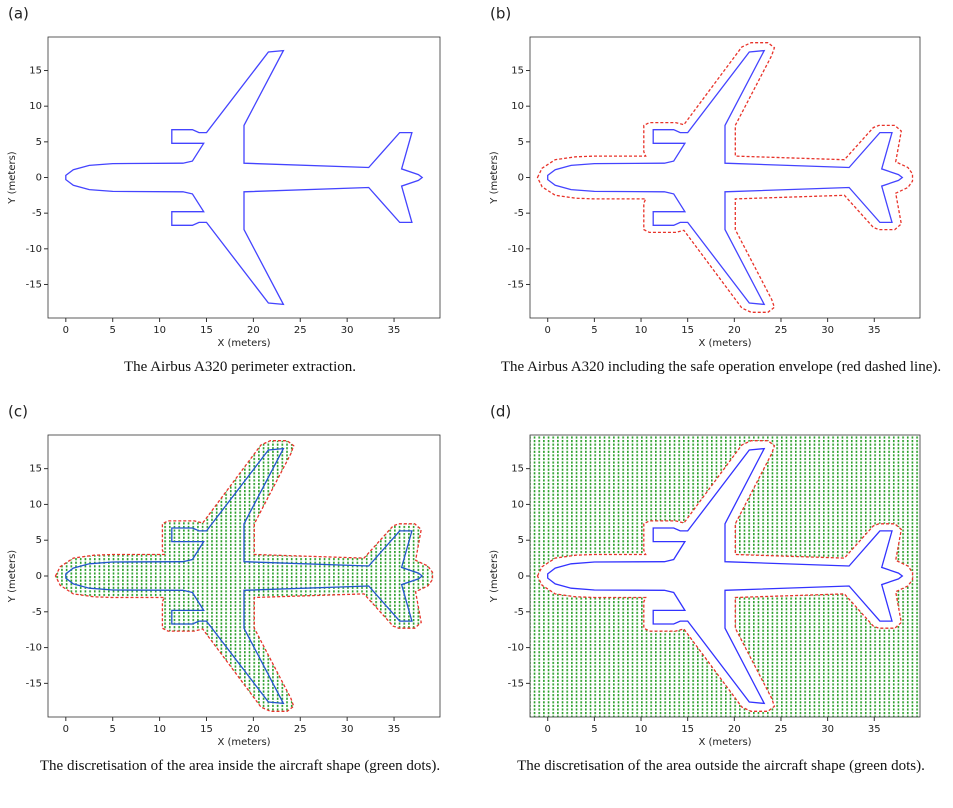  I want to click on dot-grid, so click(244, 576).